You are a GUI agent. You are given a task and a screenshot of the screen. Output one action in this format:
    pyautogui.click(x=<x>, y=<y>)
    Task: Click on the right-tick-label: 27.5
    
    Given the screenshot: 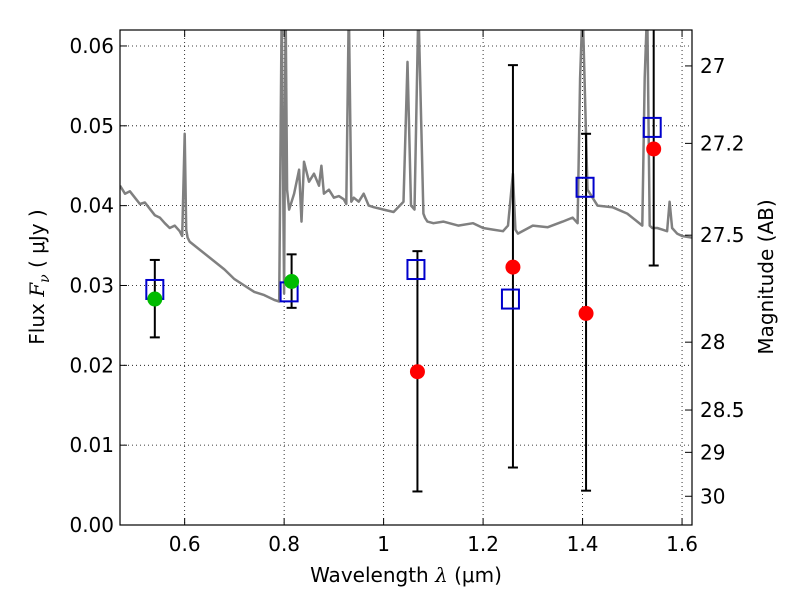 What is the action you would take?
    pyautogui.click(x=722, y=235)
    